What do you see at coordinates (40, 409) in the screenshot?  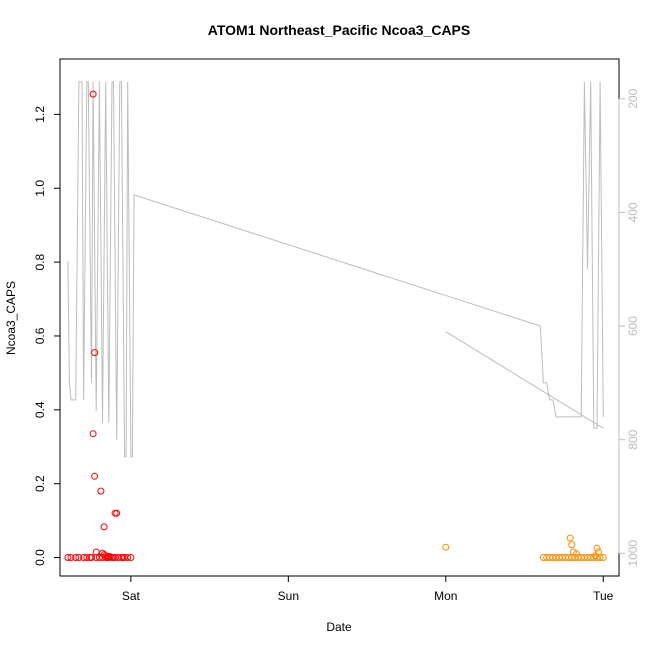 I see `y-tick-label: 0.4` at bounding box center [40, 409].